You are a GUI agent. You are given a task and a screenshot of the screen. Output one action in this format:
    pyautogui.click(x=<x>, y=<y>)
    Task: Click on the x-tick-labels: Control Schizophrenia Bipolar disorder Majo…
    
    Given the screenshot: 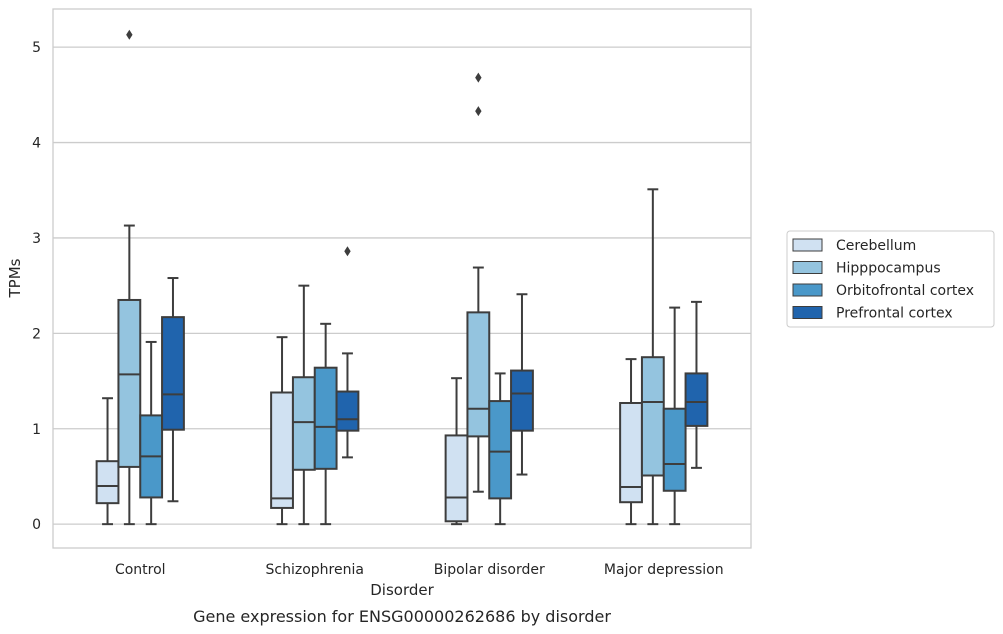 What is the action you would take?
    pyautogui.click(x=419, y=570)
    